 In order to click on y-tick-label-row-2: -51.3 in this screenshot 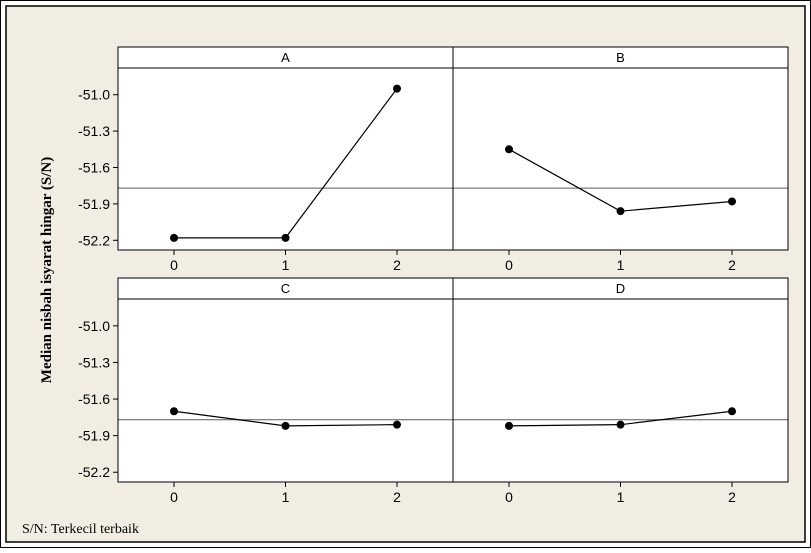, I will do `click(94, 362)`.